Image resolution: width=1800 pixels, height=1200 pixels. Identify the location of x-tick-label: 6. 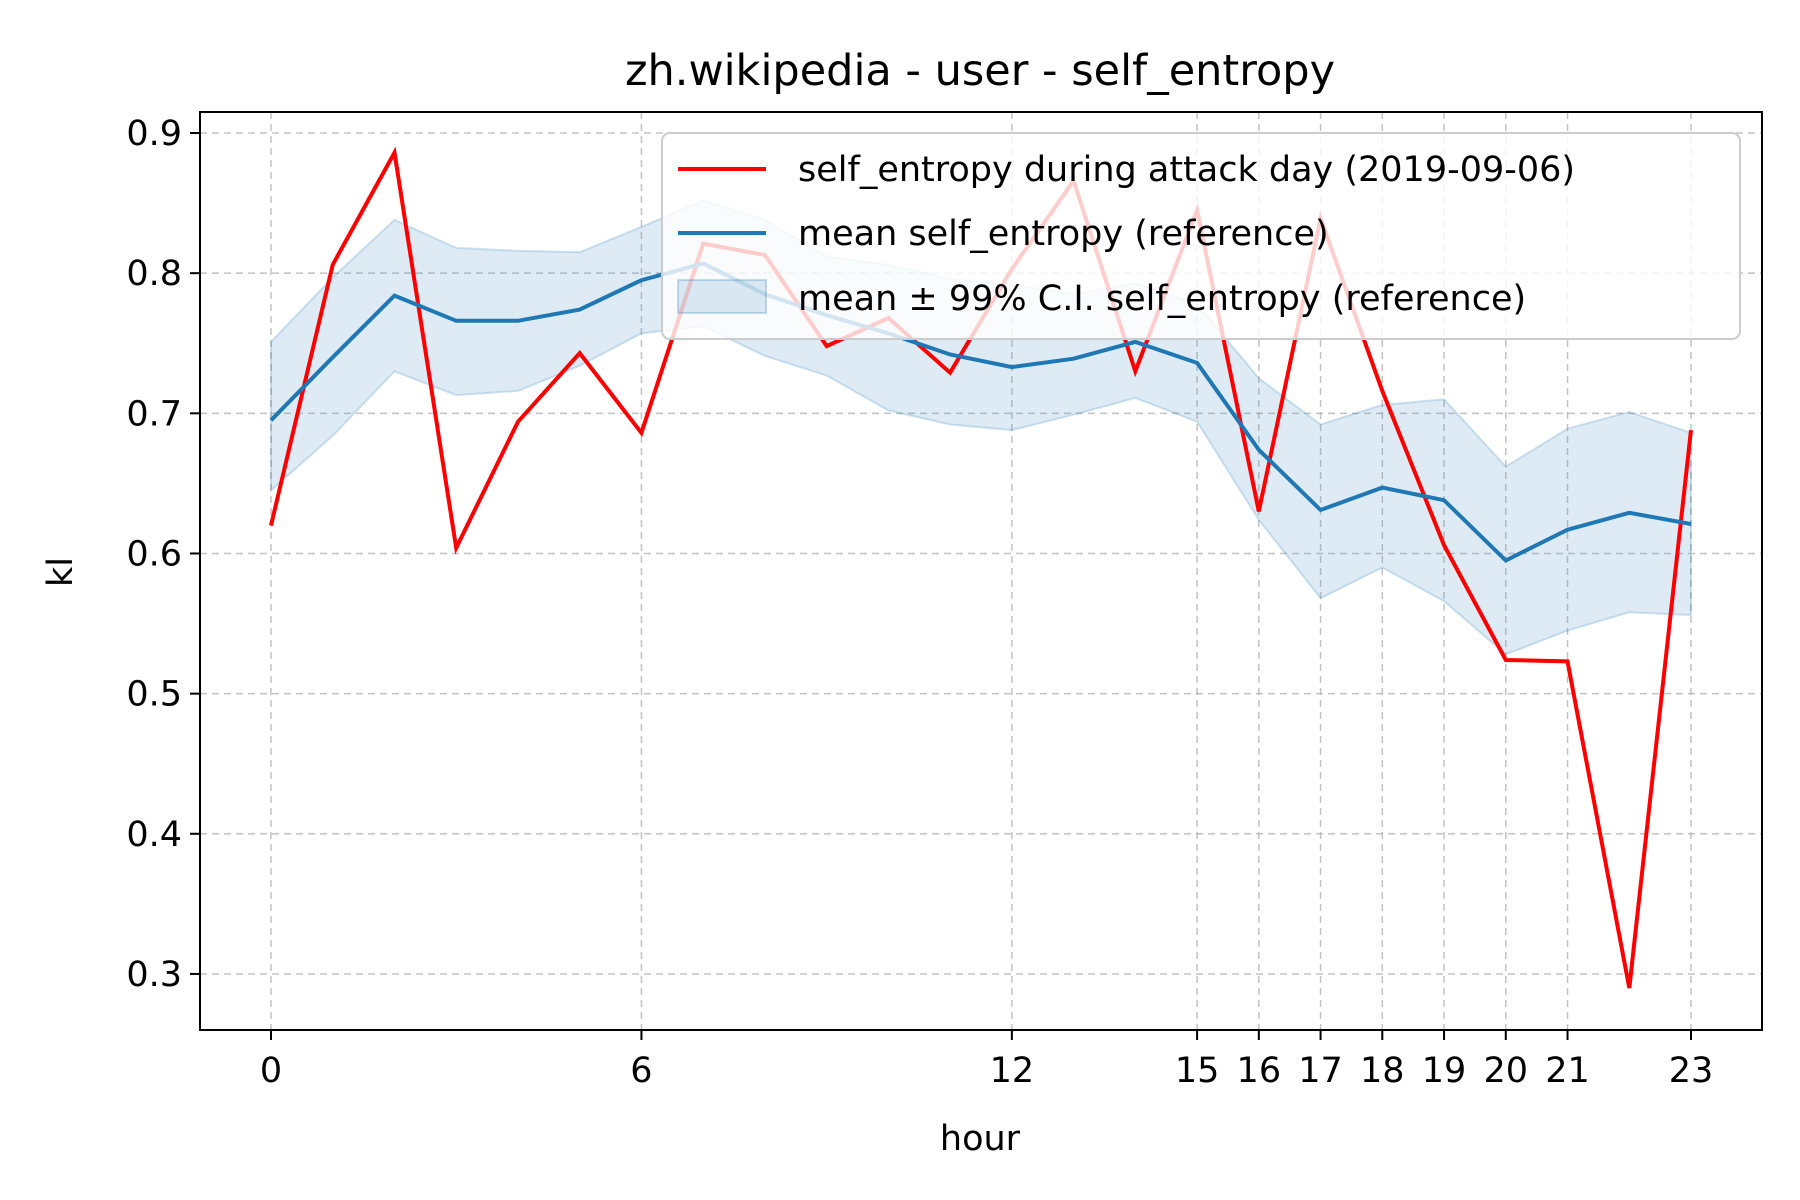
(641, 1071).